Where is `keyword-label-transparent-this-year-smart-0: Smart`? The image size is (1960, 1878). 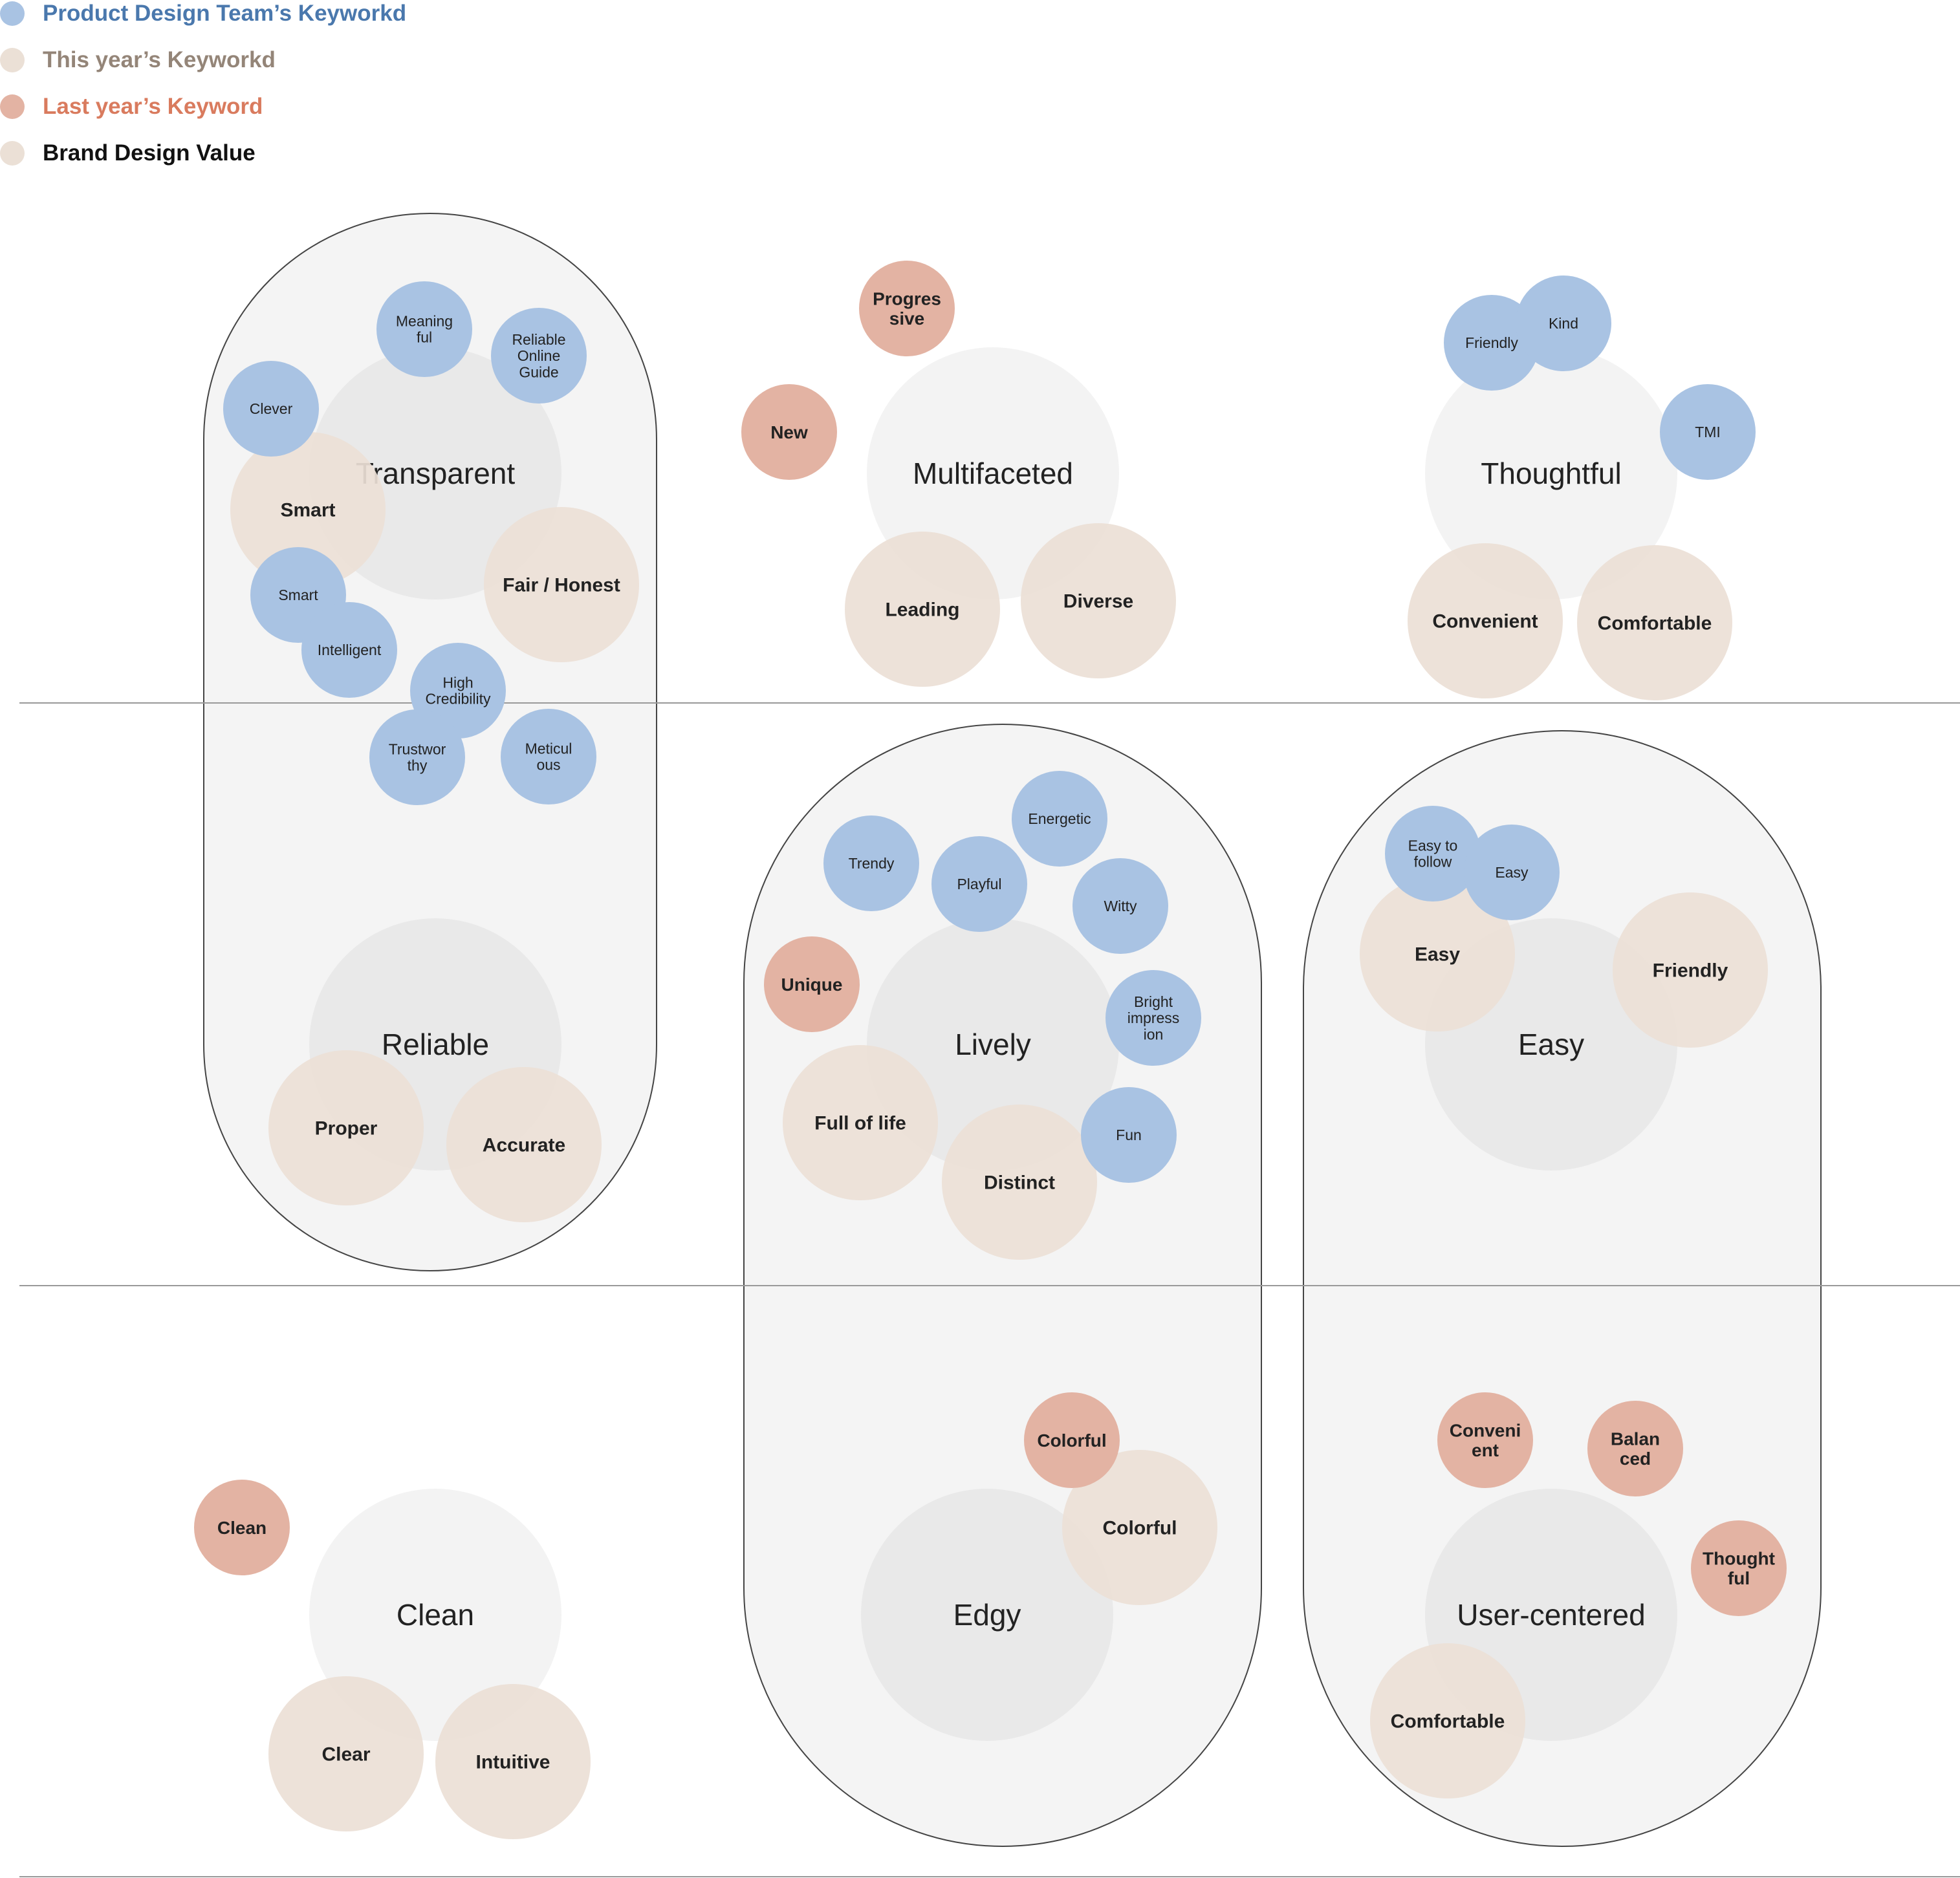 keyword-label-transparent-this-year-smart-0: Smart is located at coordinates (307, 510).